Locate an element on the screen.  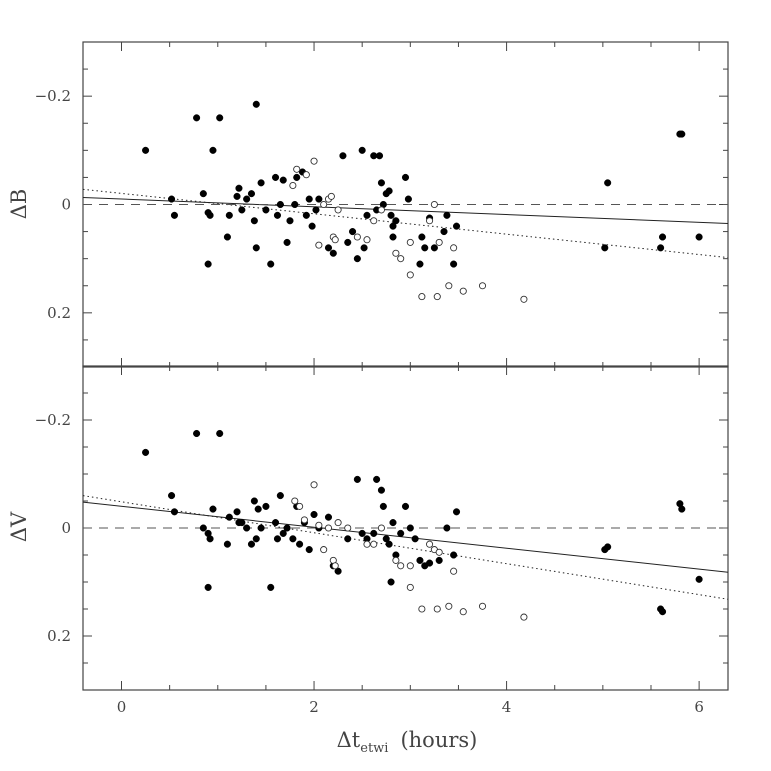
x-tick-label: 0 is located at coordinates (122, 707).